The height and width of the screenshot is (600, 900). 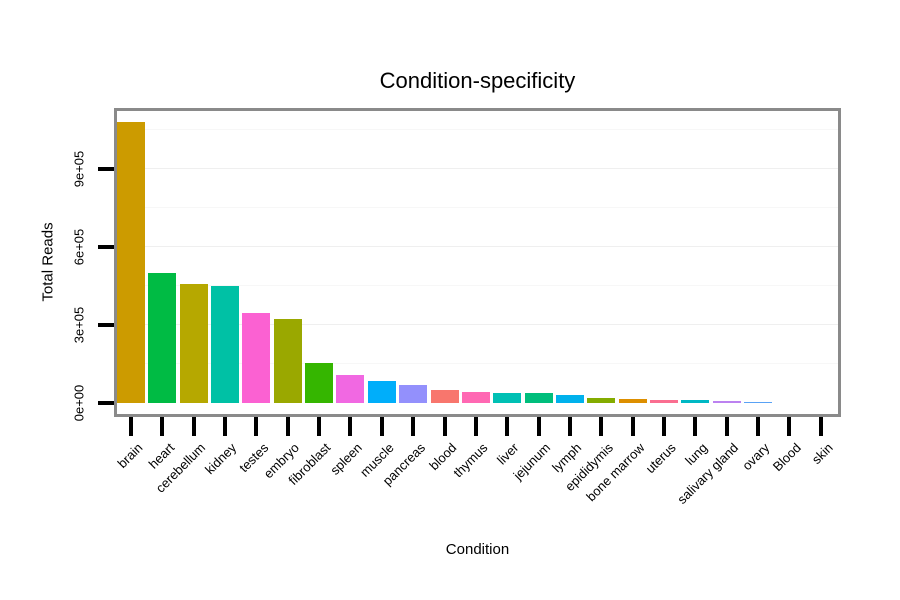 What do you see at coordinates (79, 403) in the screenshot?
I see `y-axis-tick-label: 0e+00` at bounding box center [79, 403].